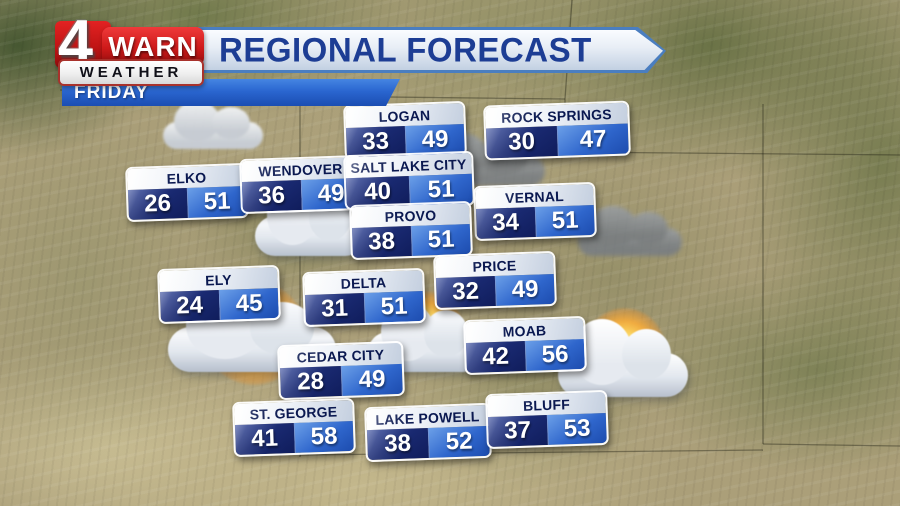  Describe the element at coordinates (576, 429) in the screenshot. I see `high-temperature: 53` at that location.